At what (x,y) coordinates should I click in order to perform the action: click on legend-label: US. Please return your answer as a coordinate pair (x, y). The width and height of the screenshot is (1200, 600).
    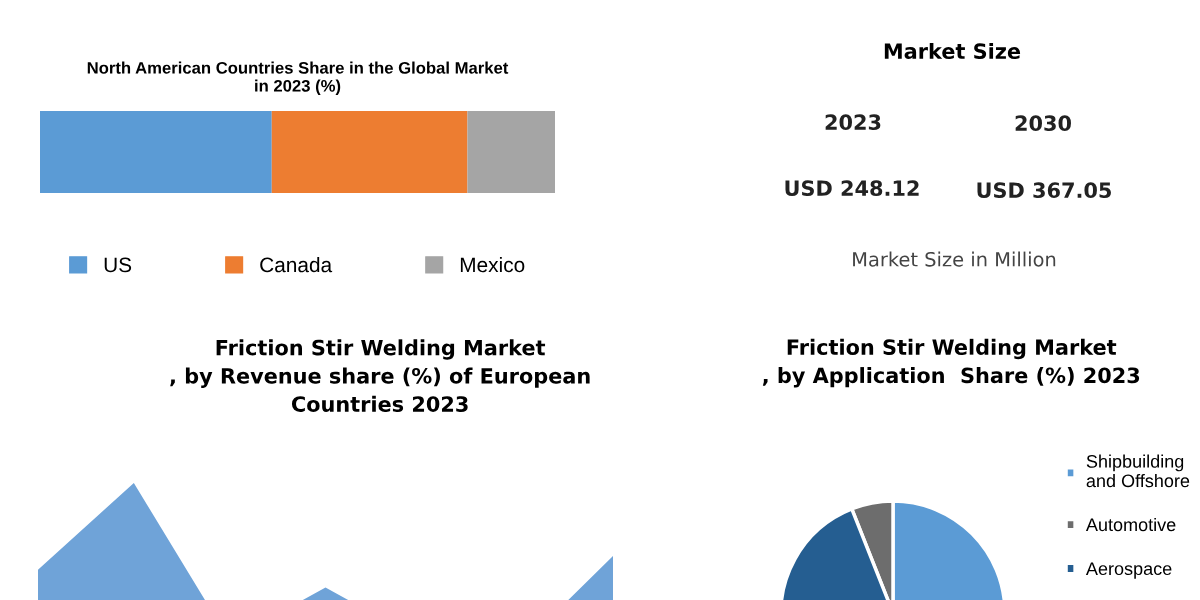
    Looking at the image, I should click on (118, 265).